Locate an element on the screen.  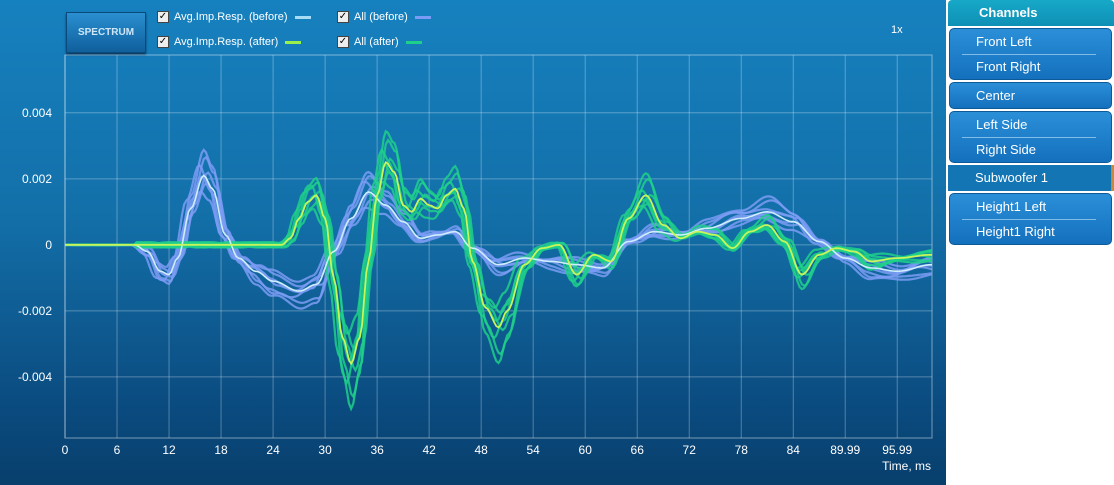
zoom-level: 1x is located at coordinates (897, 30).